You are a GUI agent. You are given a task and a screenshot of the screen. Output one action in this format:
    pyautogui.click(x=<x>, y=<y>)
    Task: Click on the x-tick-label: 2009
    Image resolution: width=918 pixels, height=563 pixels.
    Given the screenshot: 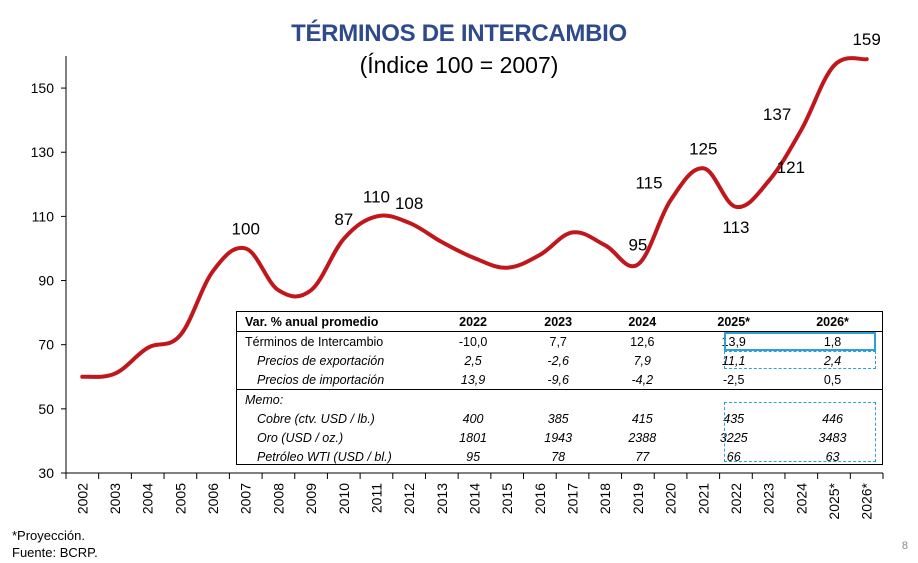 What is the action you would take?
    pyautogui.click(x=311, y=498)
    